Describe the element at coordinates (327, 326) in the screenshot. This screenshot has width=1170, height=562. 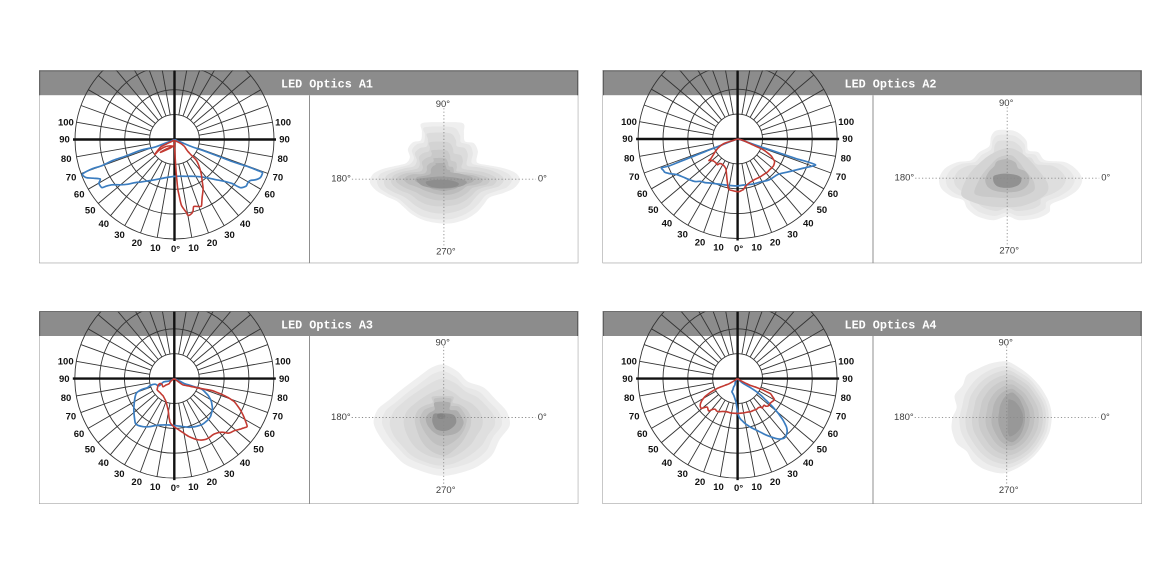
I see `svg-text: LED Optics A3` at that location.